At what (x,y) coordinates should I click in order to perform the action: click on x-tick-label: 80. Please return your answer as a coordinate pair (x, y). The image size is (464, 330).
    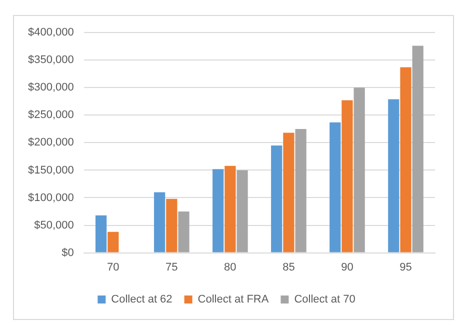
    Looking at the image, I should click on (230, 267).